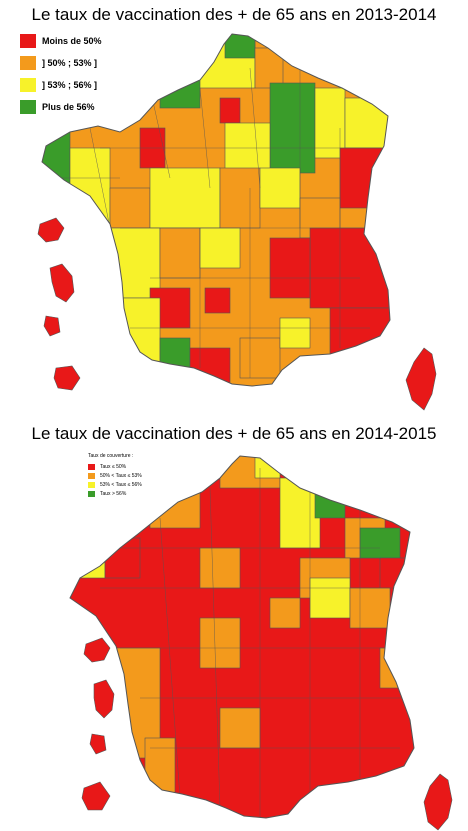  I want to click on legend-label: Taux > 56%, so click(113, 493).